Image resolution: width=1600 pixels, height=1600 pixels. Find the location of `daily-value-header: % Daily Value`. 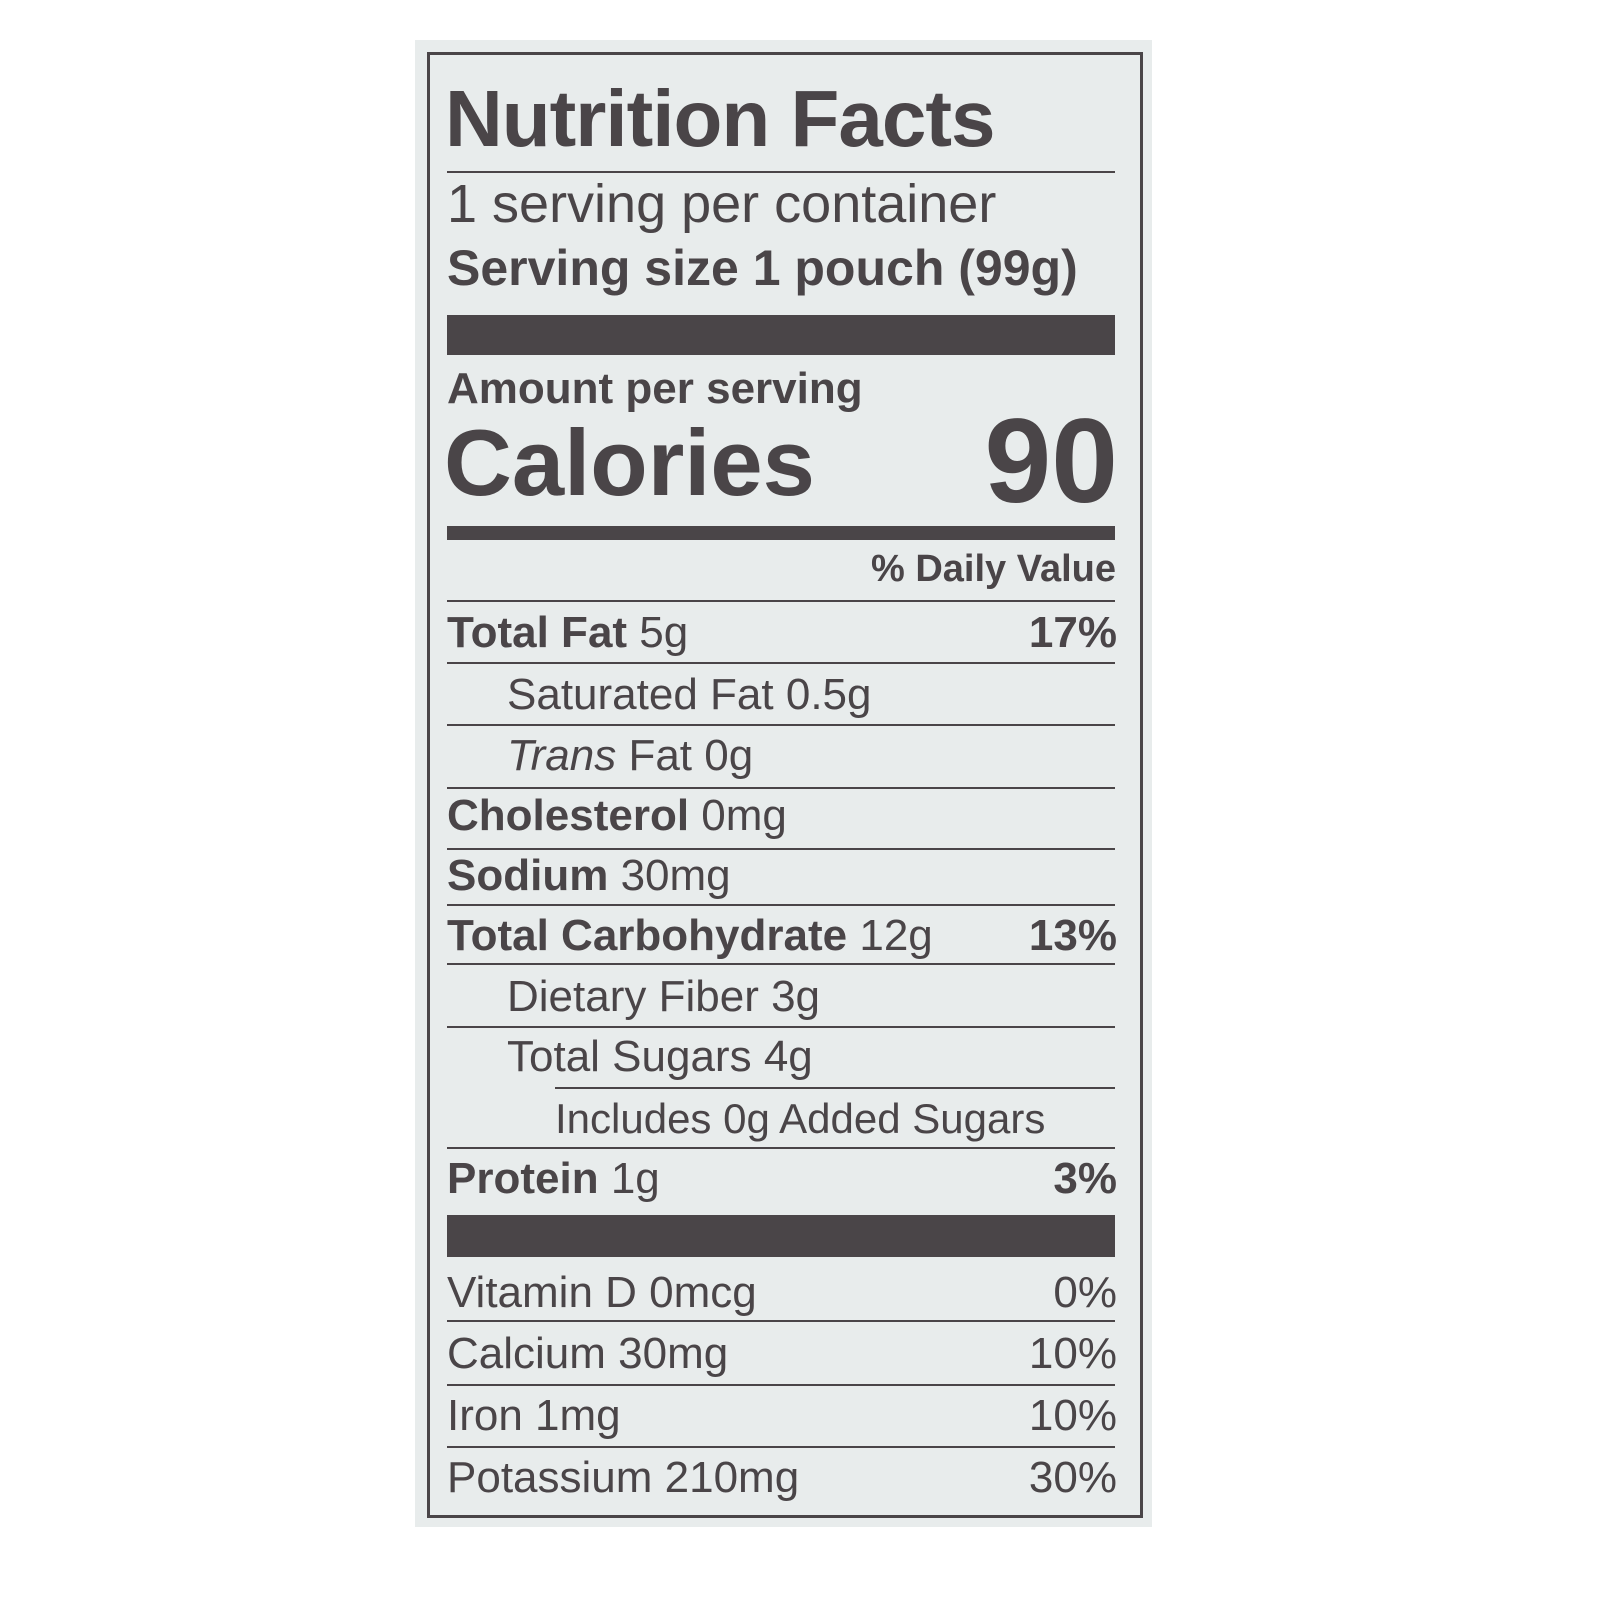

daily-value-header: % Daily Value is located at coordinates (993, 569).